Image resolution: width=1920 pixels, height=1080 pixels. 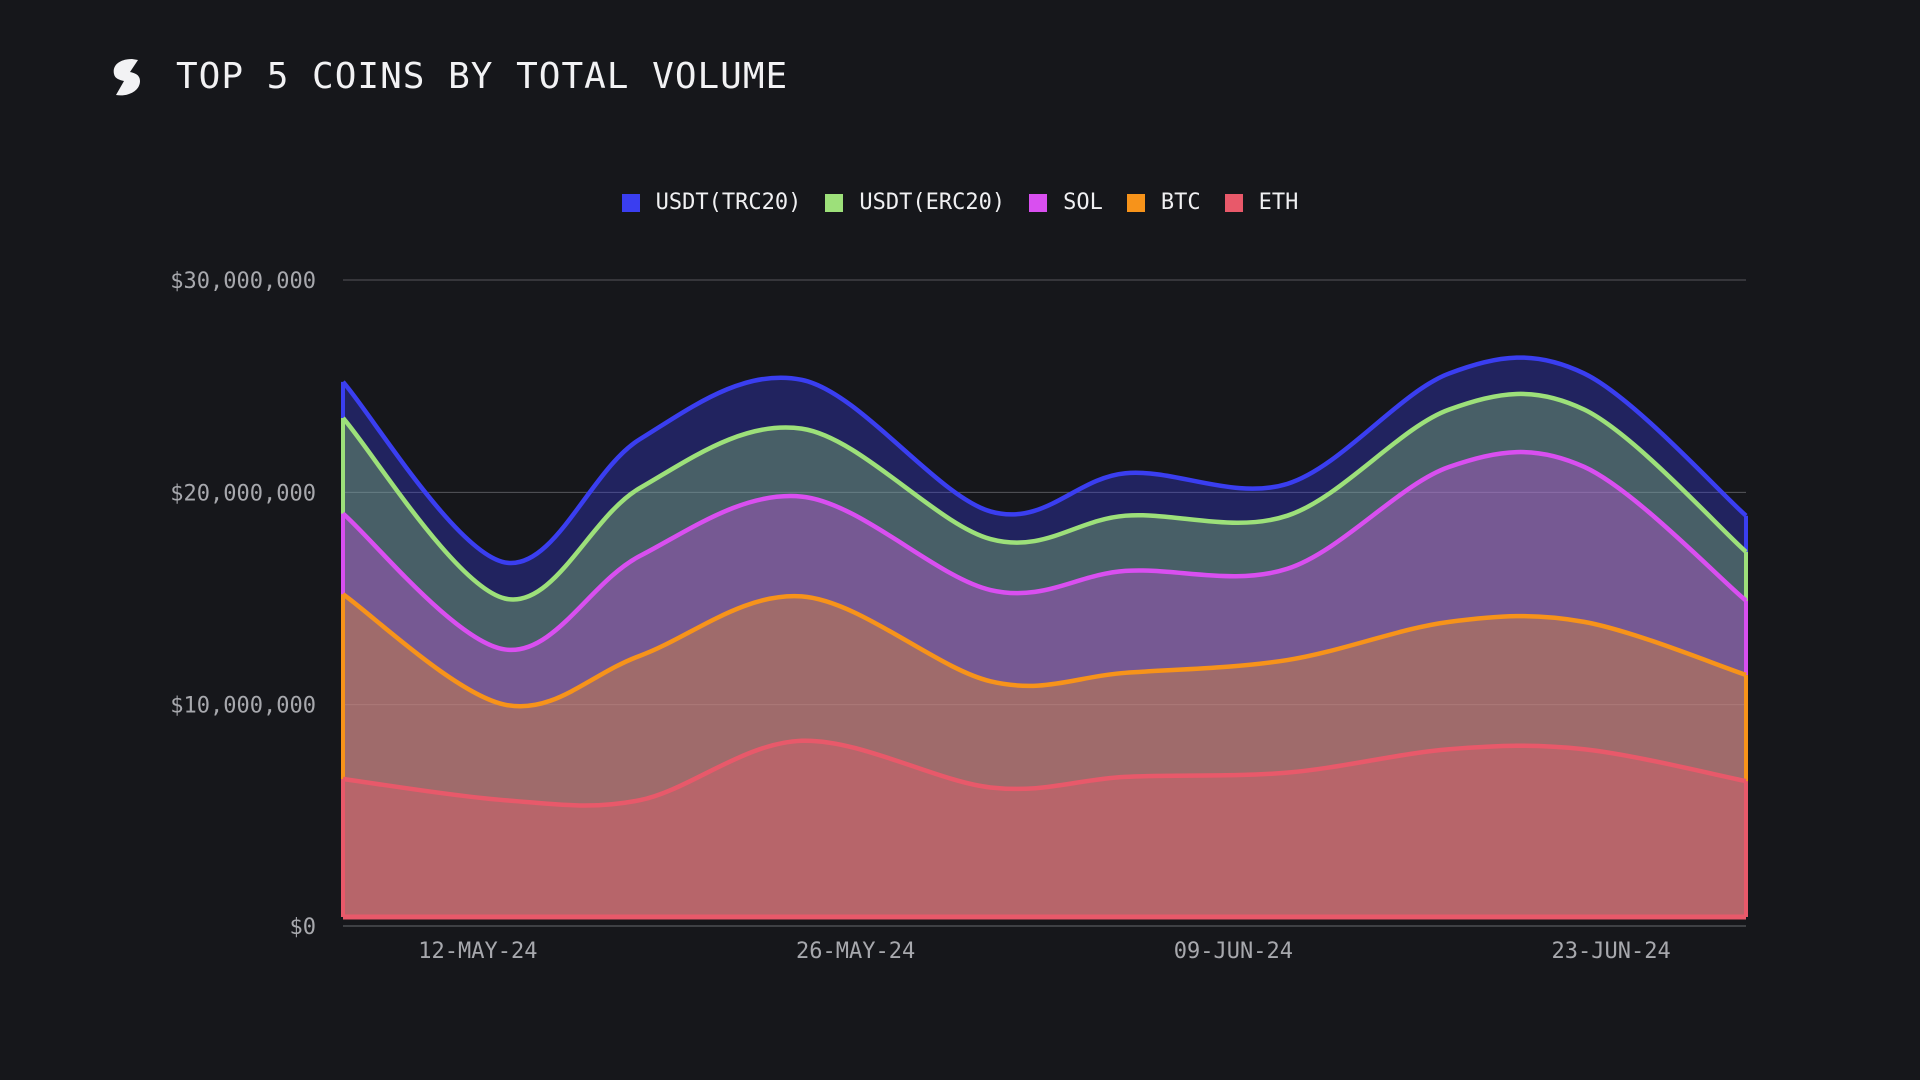 I want to click on legend-item-usdt-trc20: USDT(TRC20), so click(x=711, y=202).